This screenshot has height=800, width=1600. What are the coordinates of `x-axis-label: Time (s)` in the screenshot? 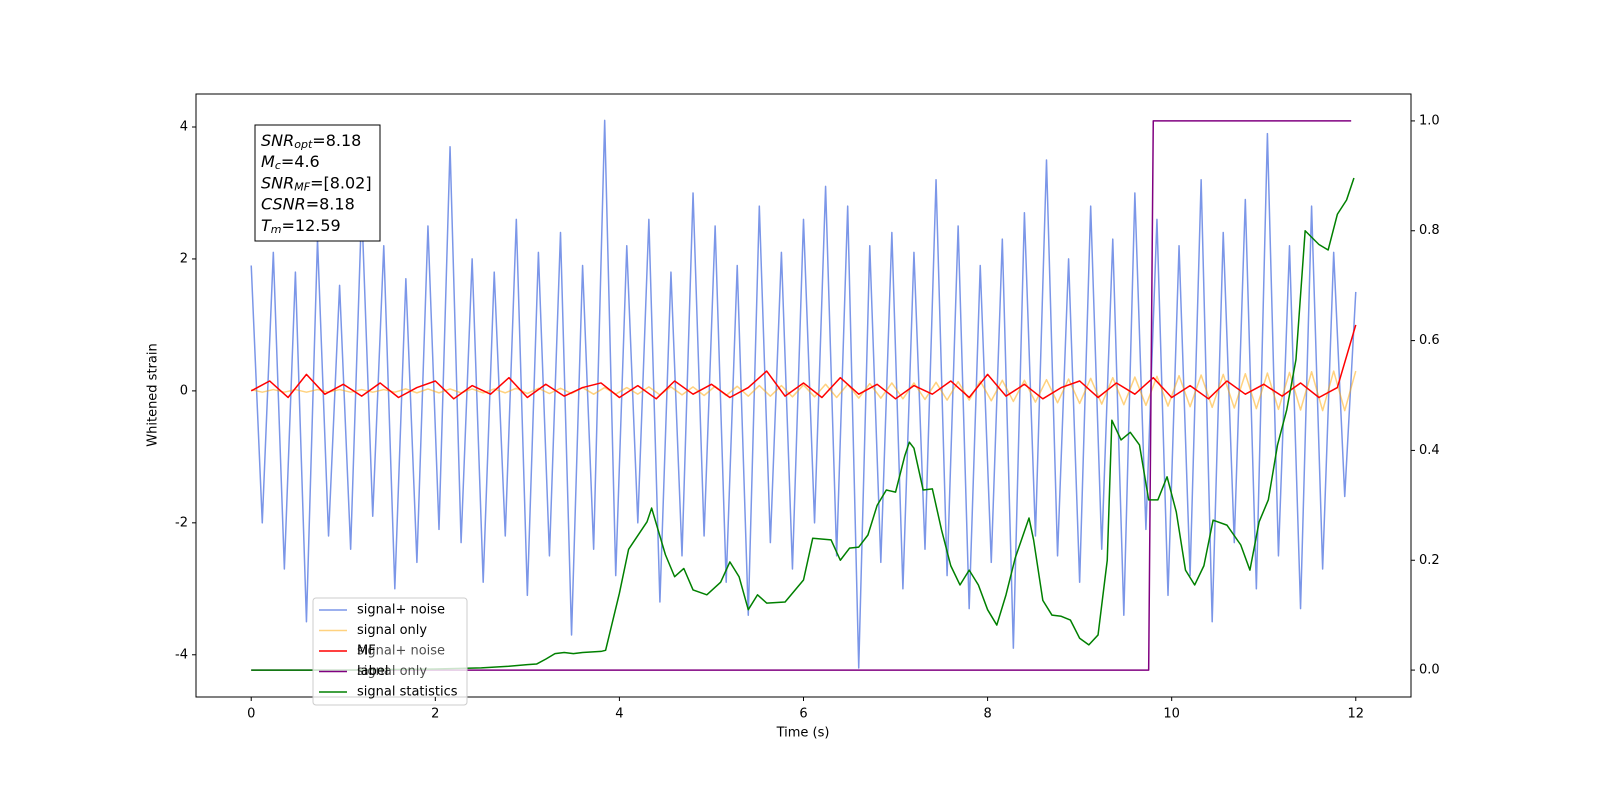 It's located at (803, 733).